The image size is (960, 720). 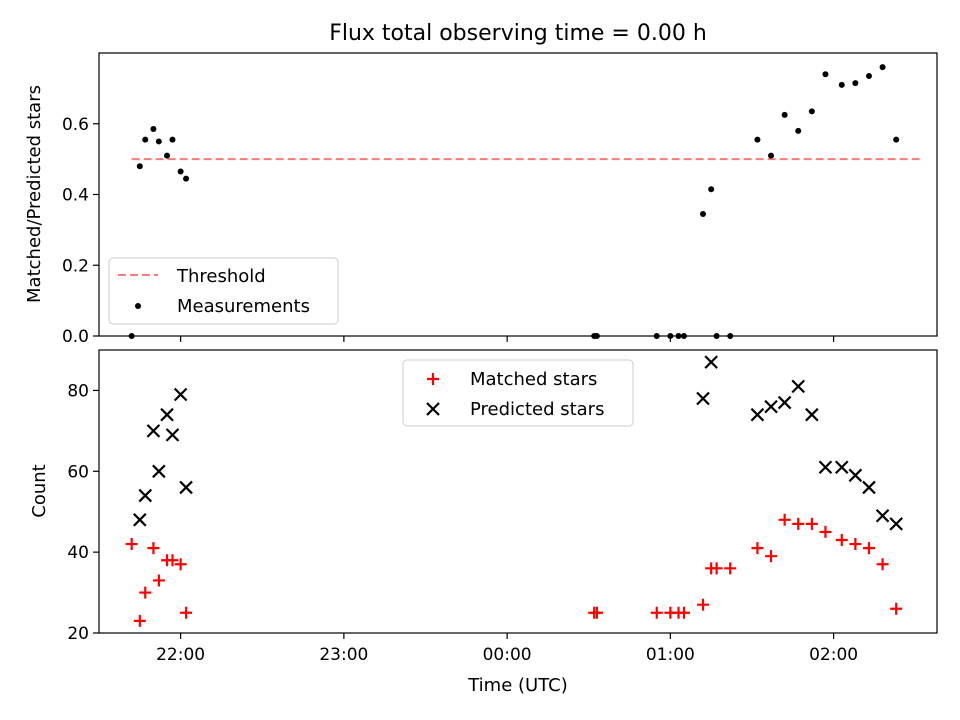 What do you see at coordinates (75, 125) in the screenshot?
I see `y-tick-label: 0.6` at bounding box center [75, 125].